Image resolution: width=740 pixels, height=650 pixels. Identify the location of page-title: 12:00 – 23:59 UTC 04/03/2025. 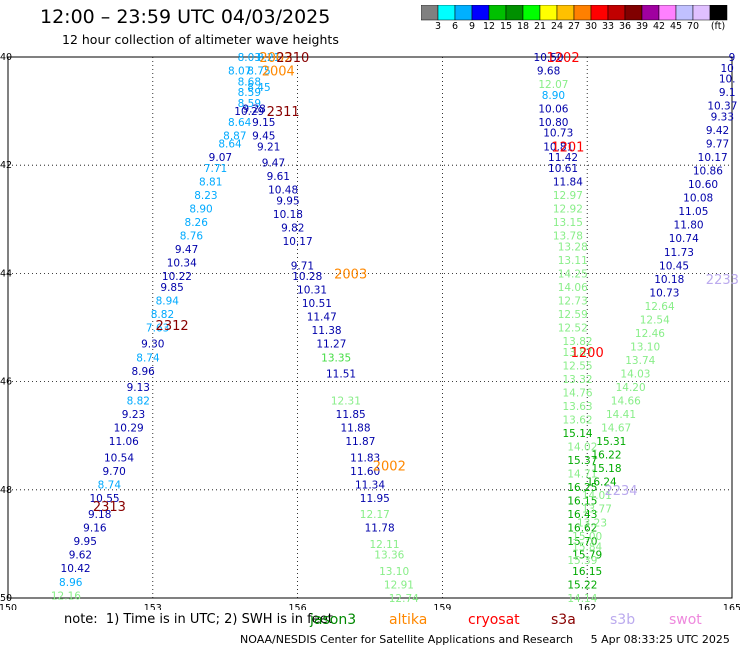
(185, 17).